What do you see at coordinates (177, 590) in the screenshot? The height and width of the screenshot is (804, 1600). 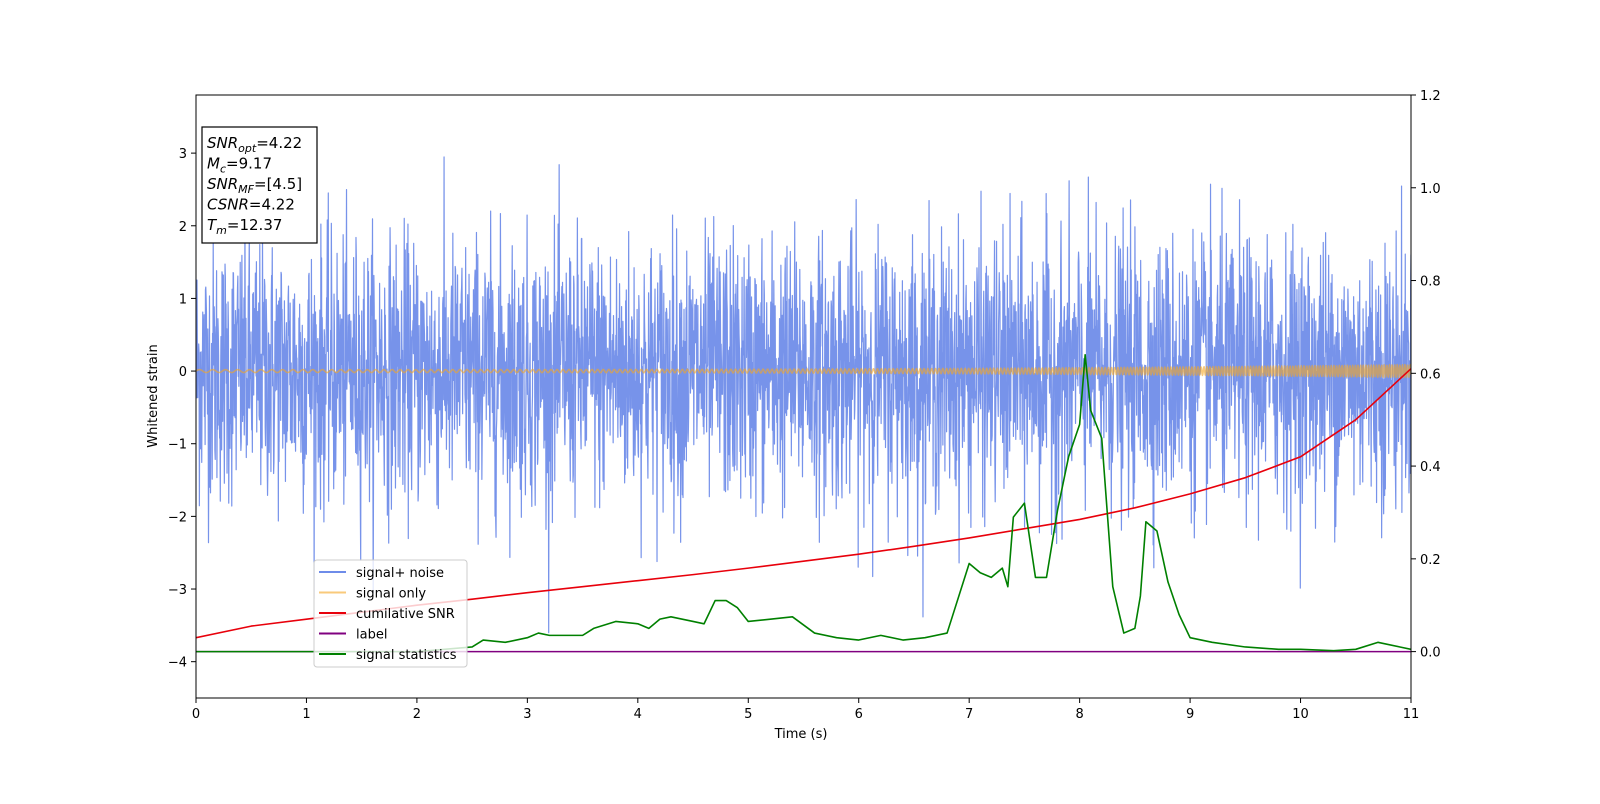 I see `y-left-tick-label-6: −3` at bounding box center [177, 590].